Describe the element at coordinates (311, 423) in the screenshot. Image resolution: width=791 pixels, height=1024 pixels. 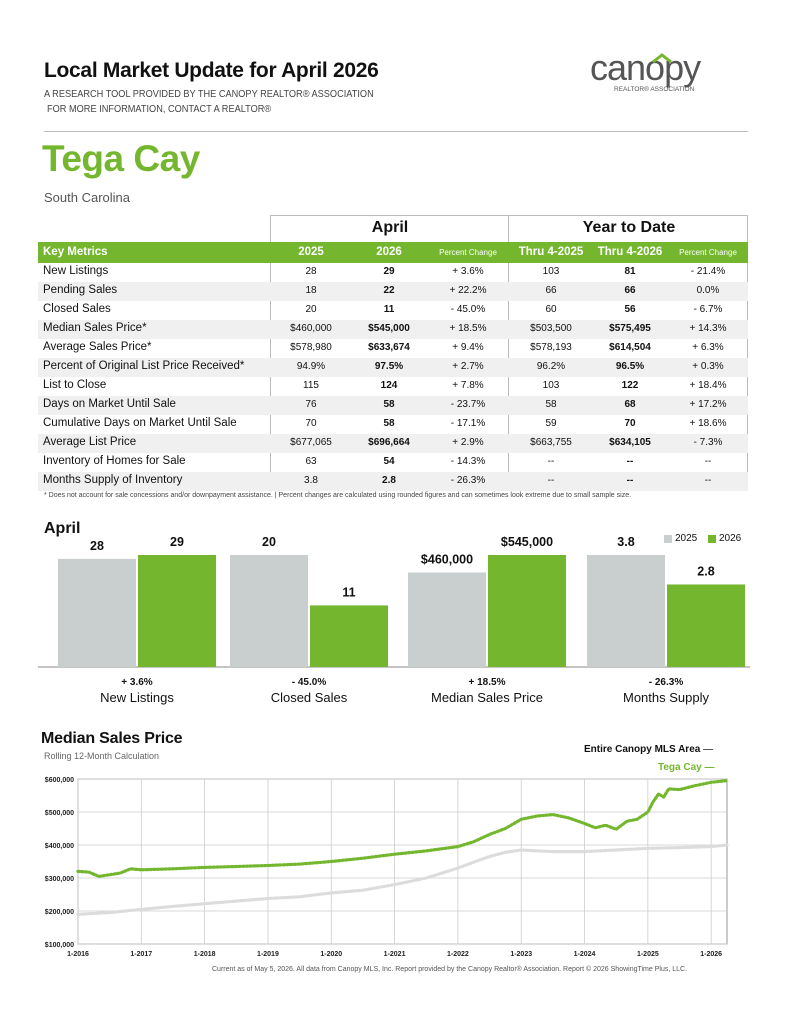
I see `metric-value: 70` at that location.